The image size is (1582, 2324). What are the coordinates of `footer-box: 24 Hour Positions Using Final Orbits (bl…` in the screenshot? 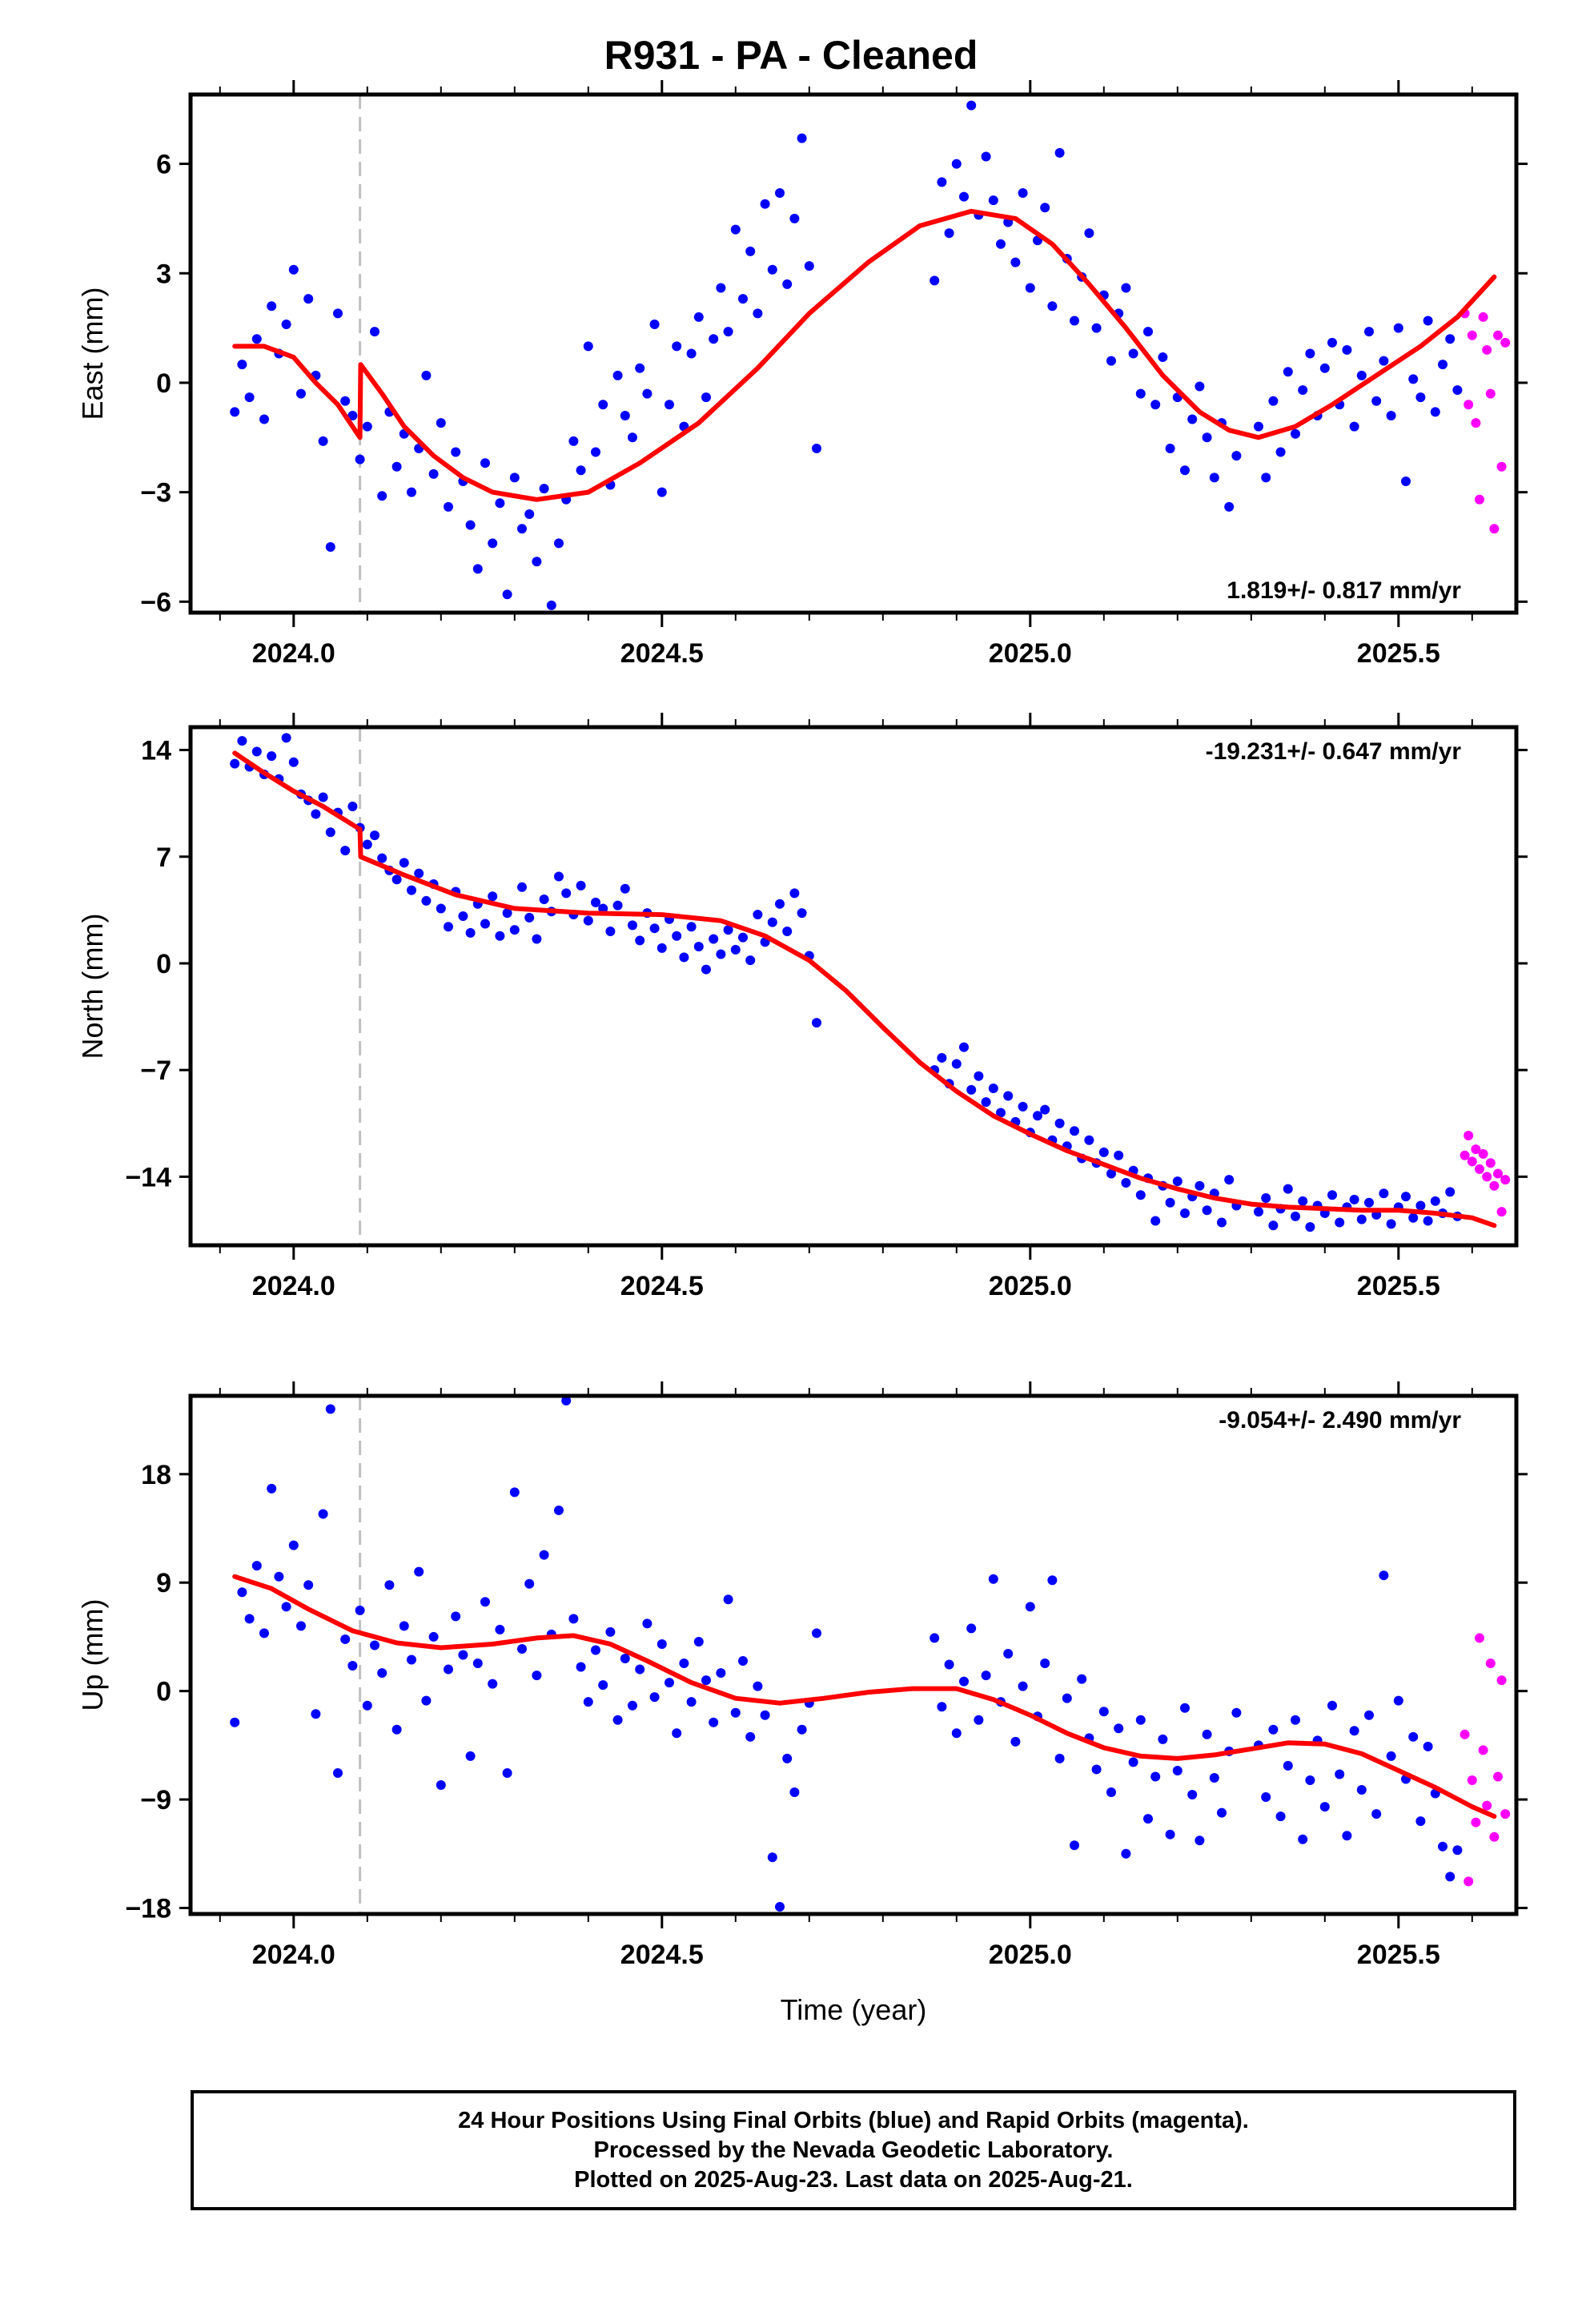 It's located at (853, 2150).